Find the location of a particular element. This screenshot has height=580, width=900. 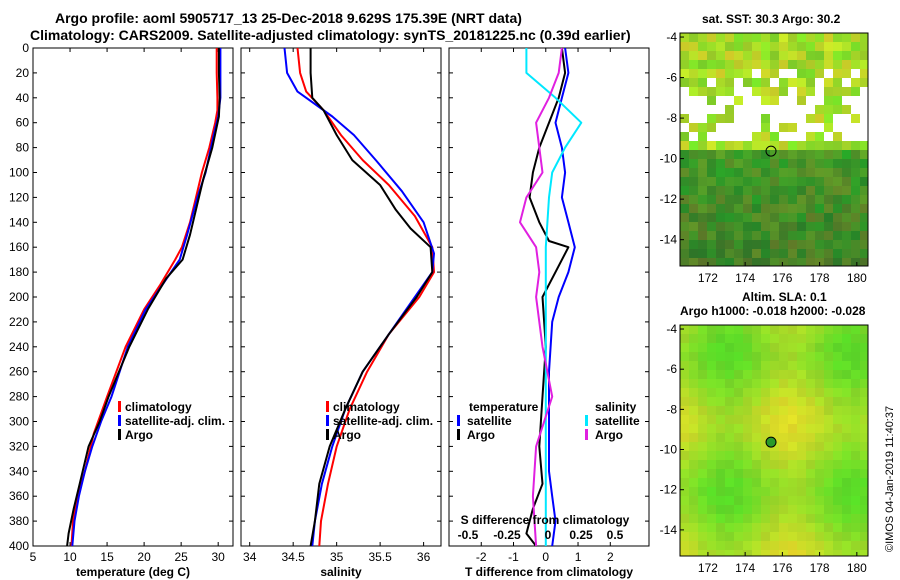

x-tick-label-temperature: 20 is located at coordinates (144, 557).